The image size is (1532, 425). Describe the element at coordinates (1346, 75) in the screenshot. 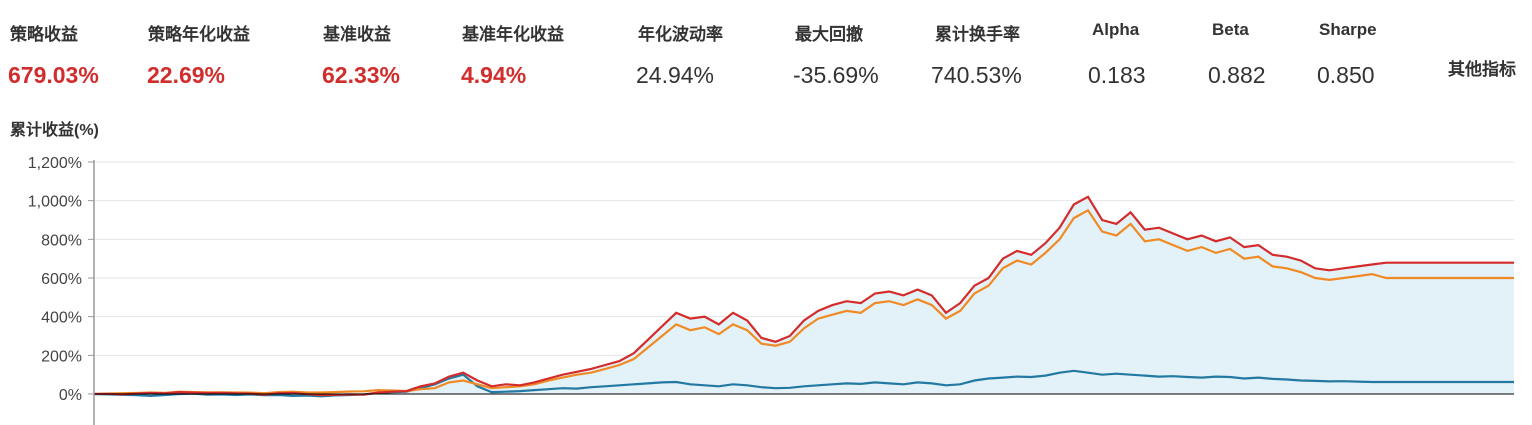

I see `metric-value: 0.850` at that location.